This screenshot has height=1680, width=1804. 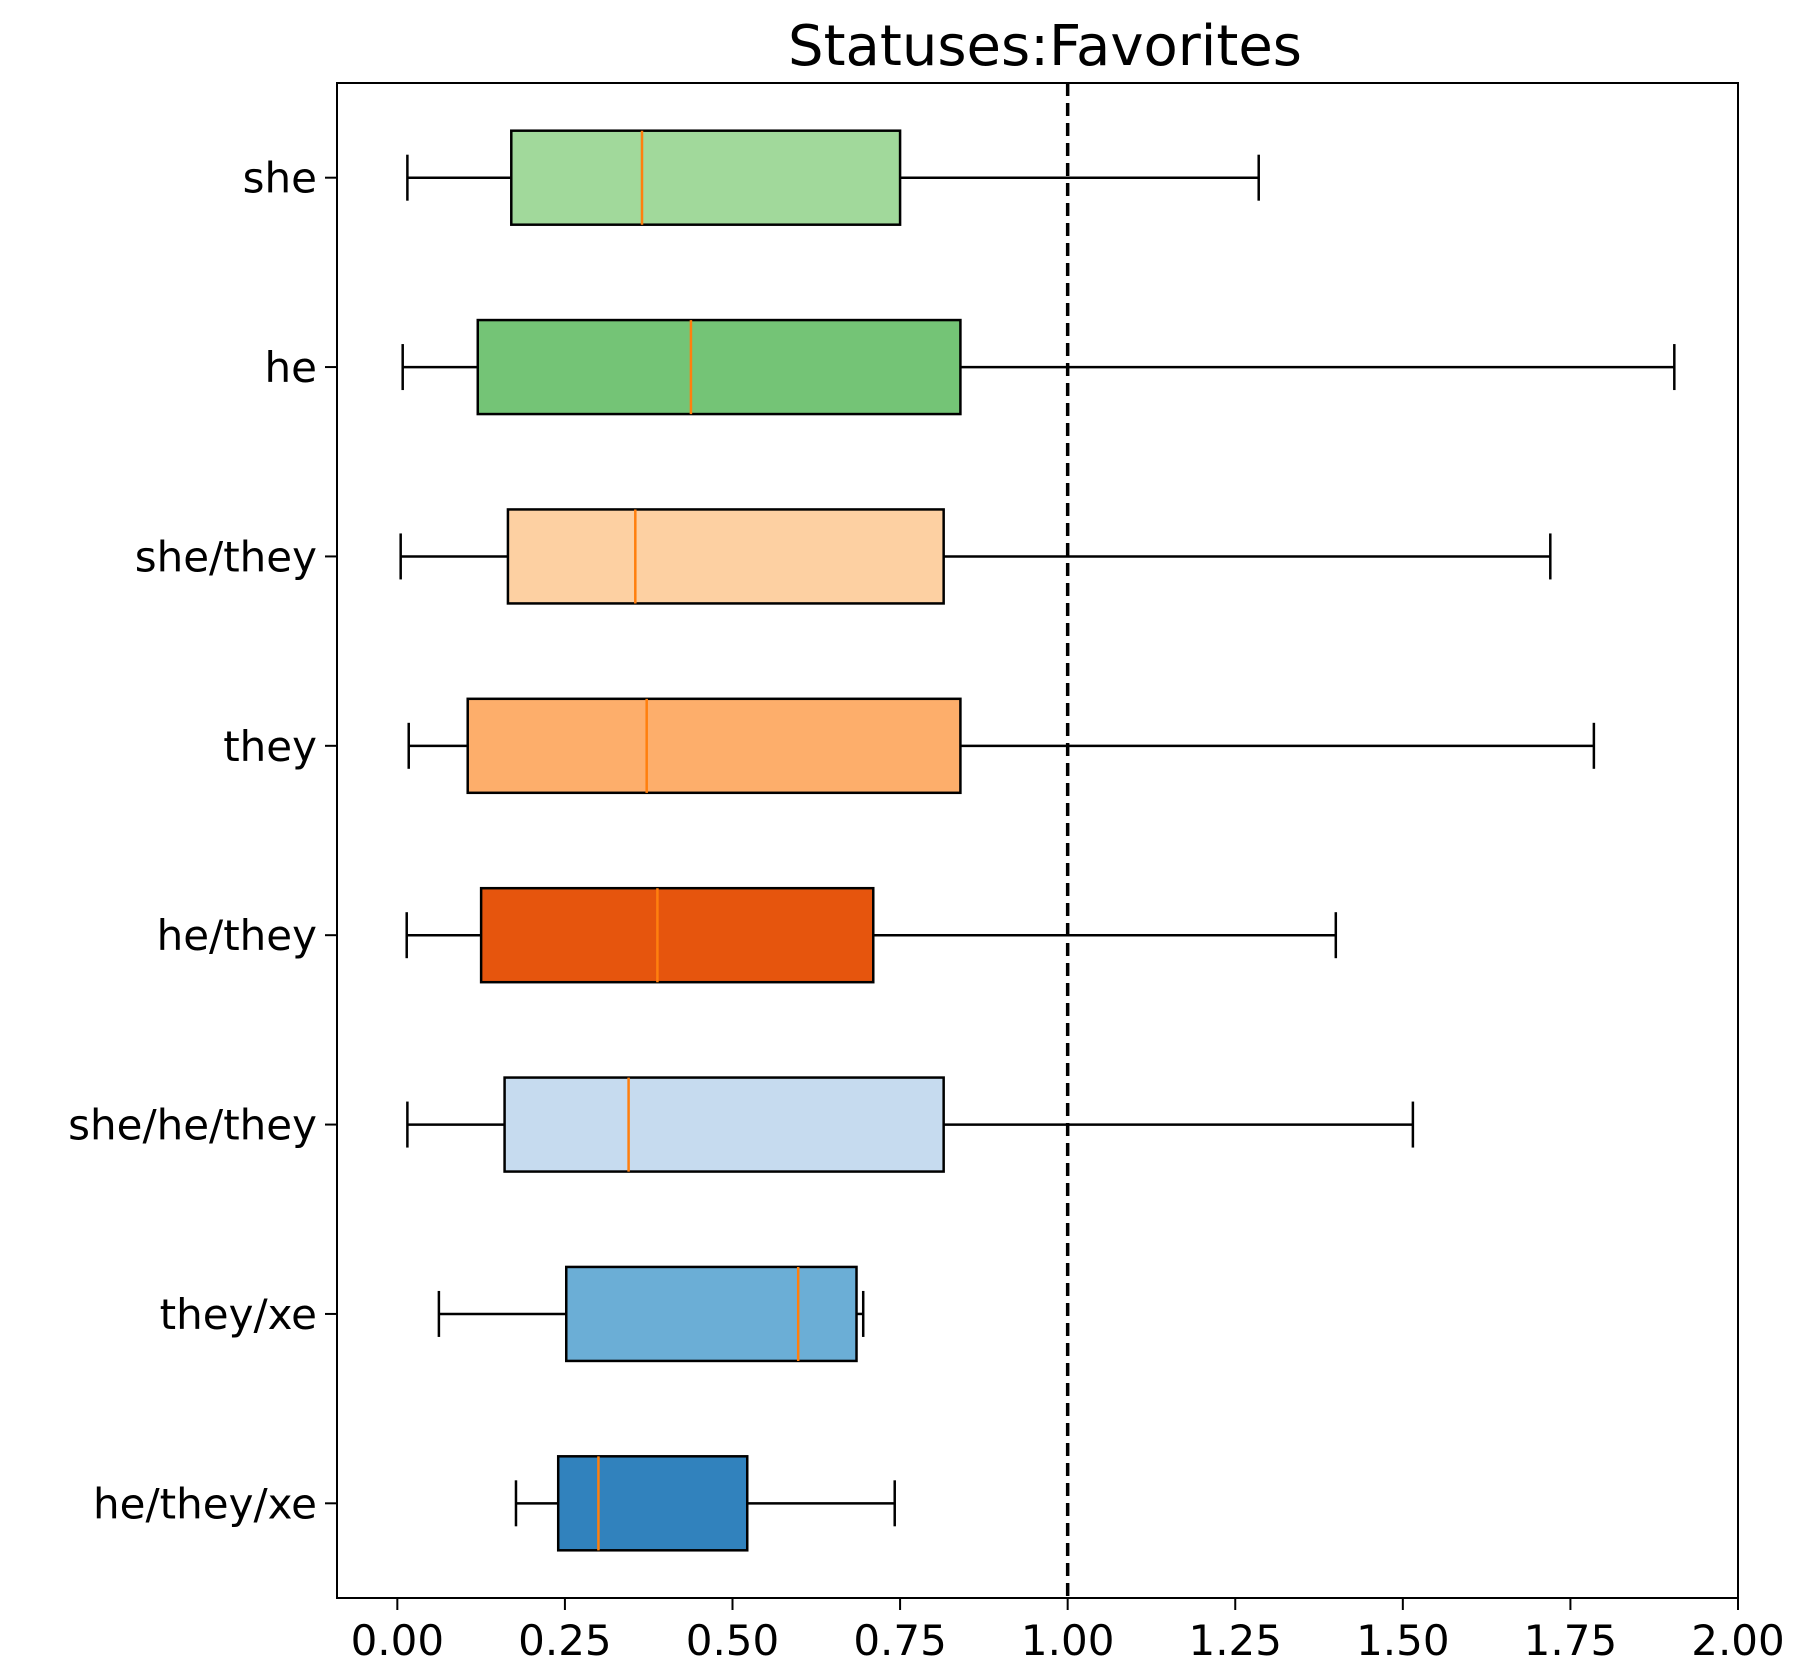 I want to click on ytick-label: they/xe, so click(x=238, y=1314).